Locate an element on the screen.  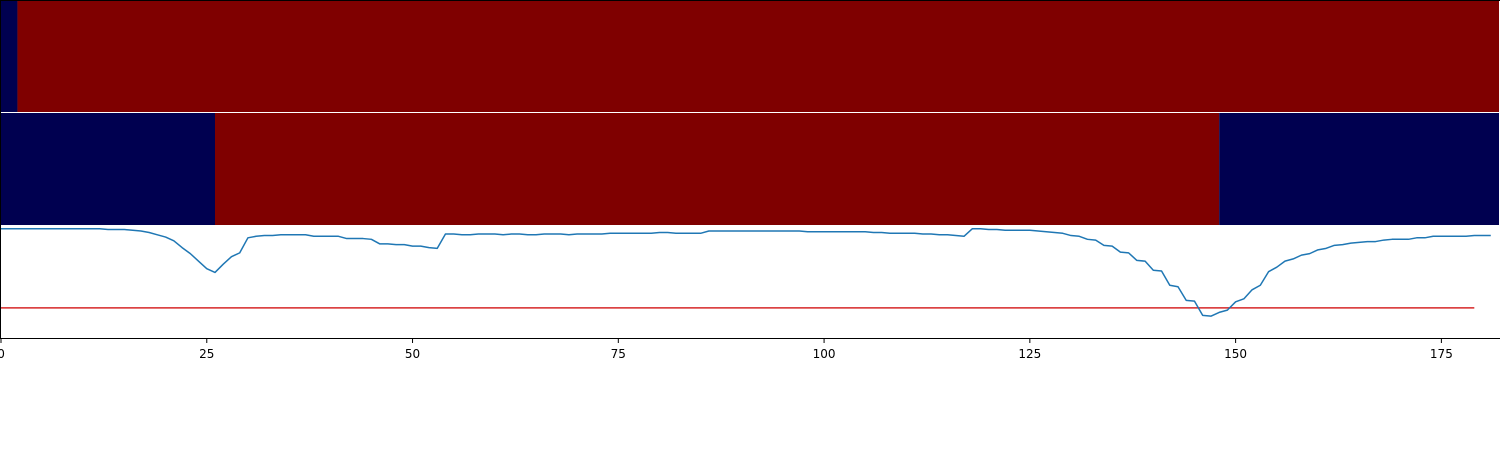
x-tick-label: 175 is located at coordinates (1441, 354).